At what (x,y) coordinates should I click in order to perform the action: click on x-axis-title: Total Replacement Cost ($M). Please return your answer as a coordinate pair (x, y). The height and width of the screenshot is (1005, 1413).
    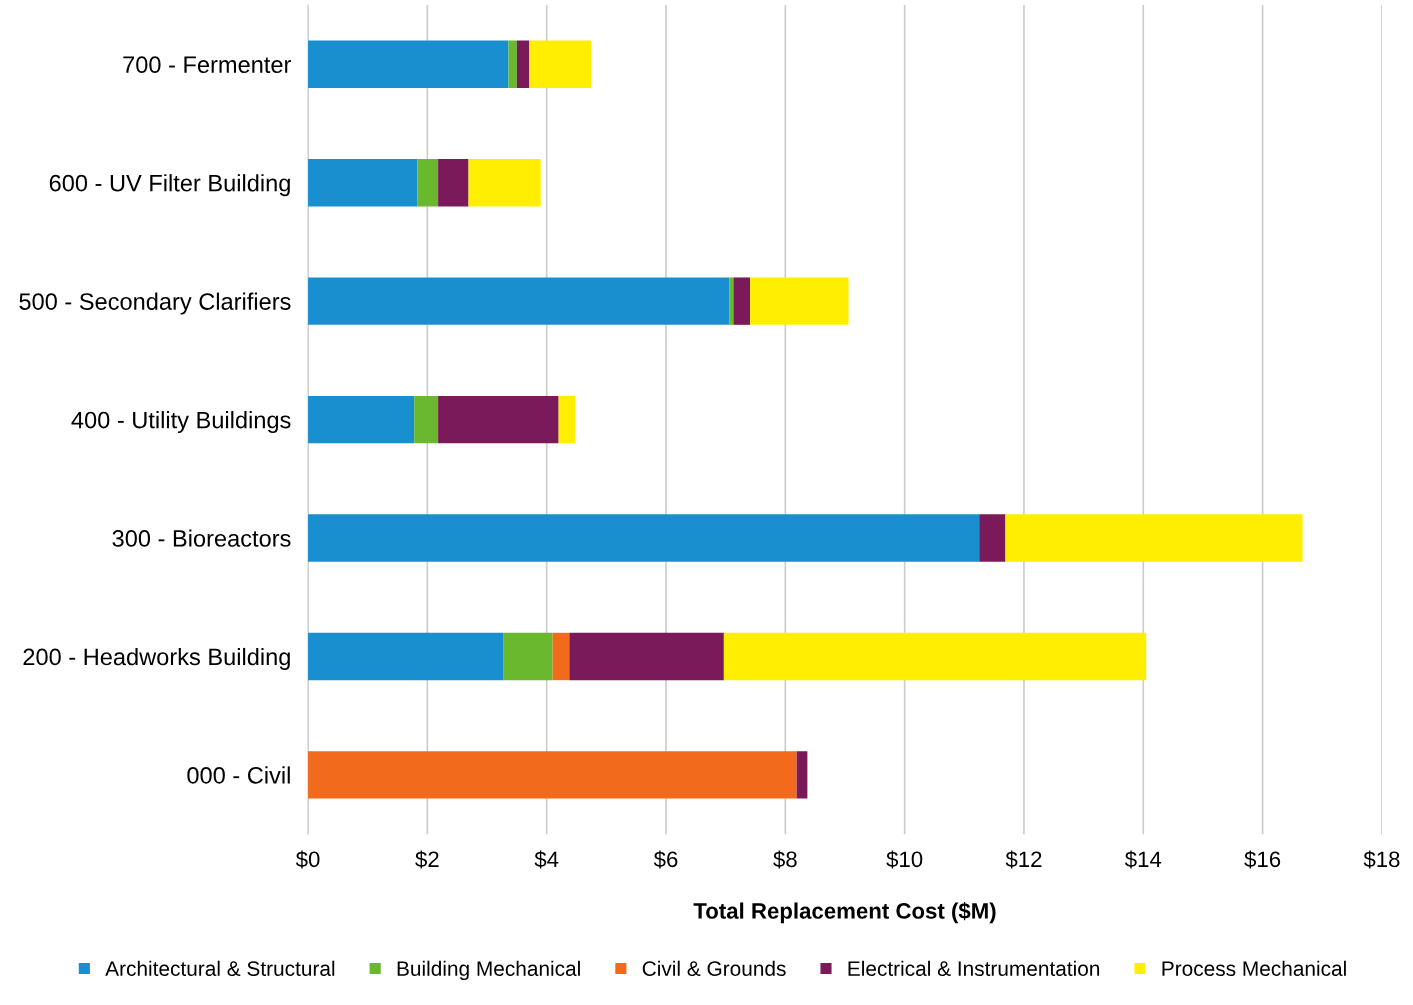
    Looking at the image, I should click on (844, 913).